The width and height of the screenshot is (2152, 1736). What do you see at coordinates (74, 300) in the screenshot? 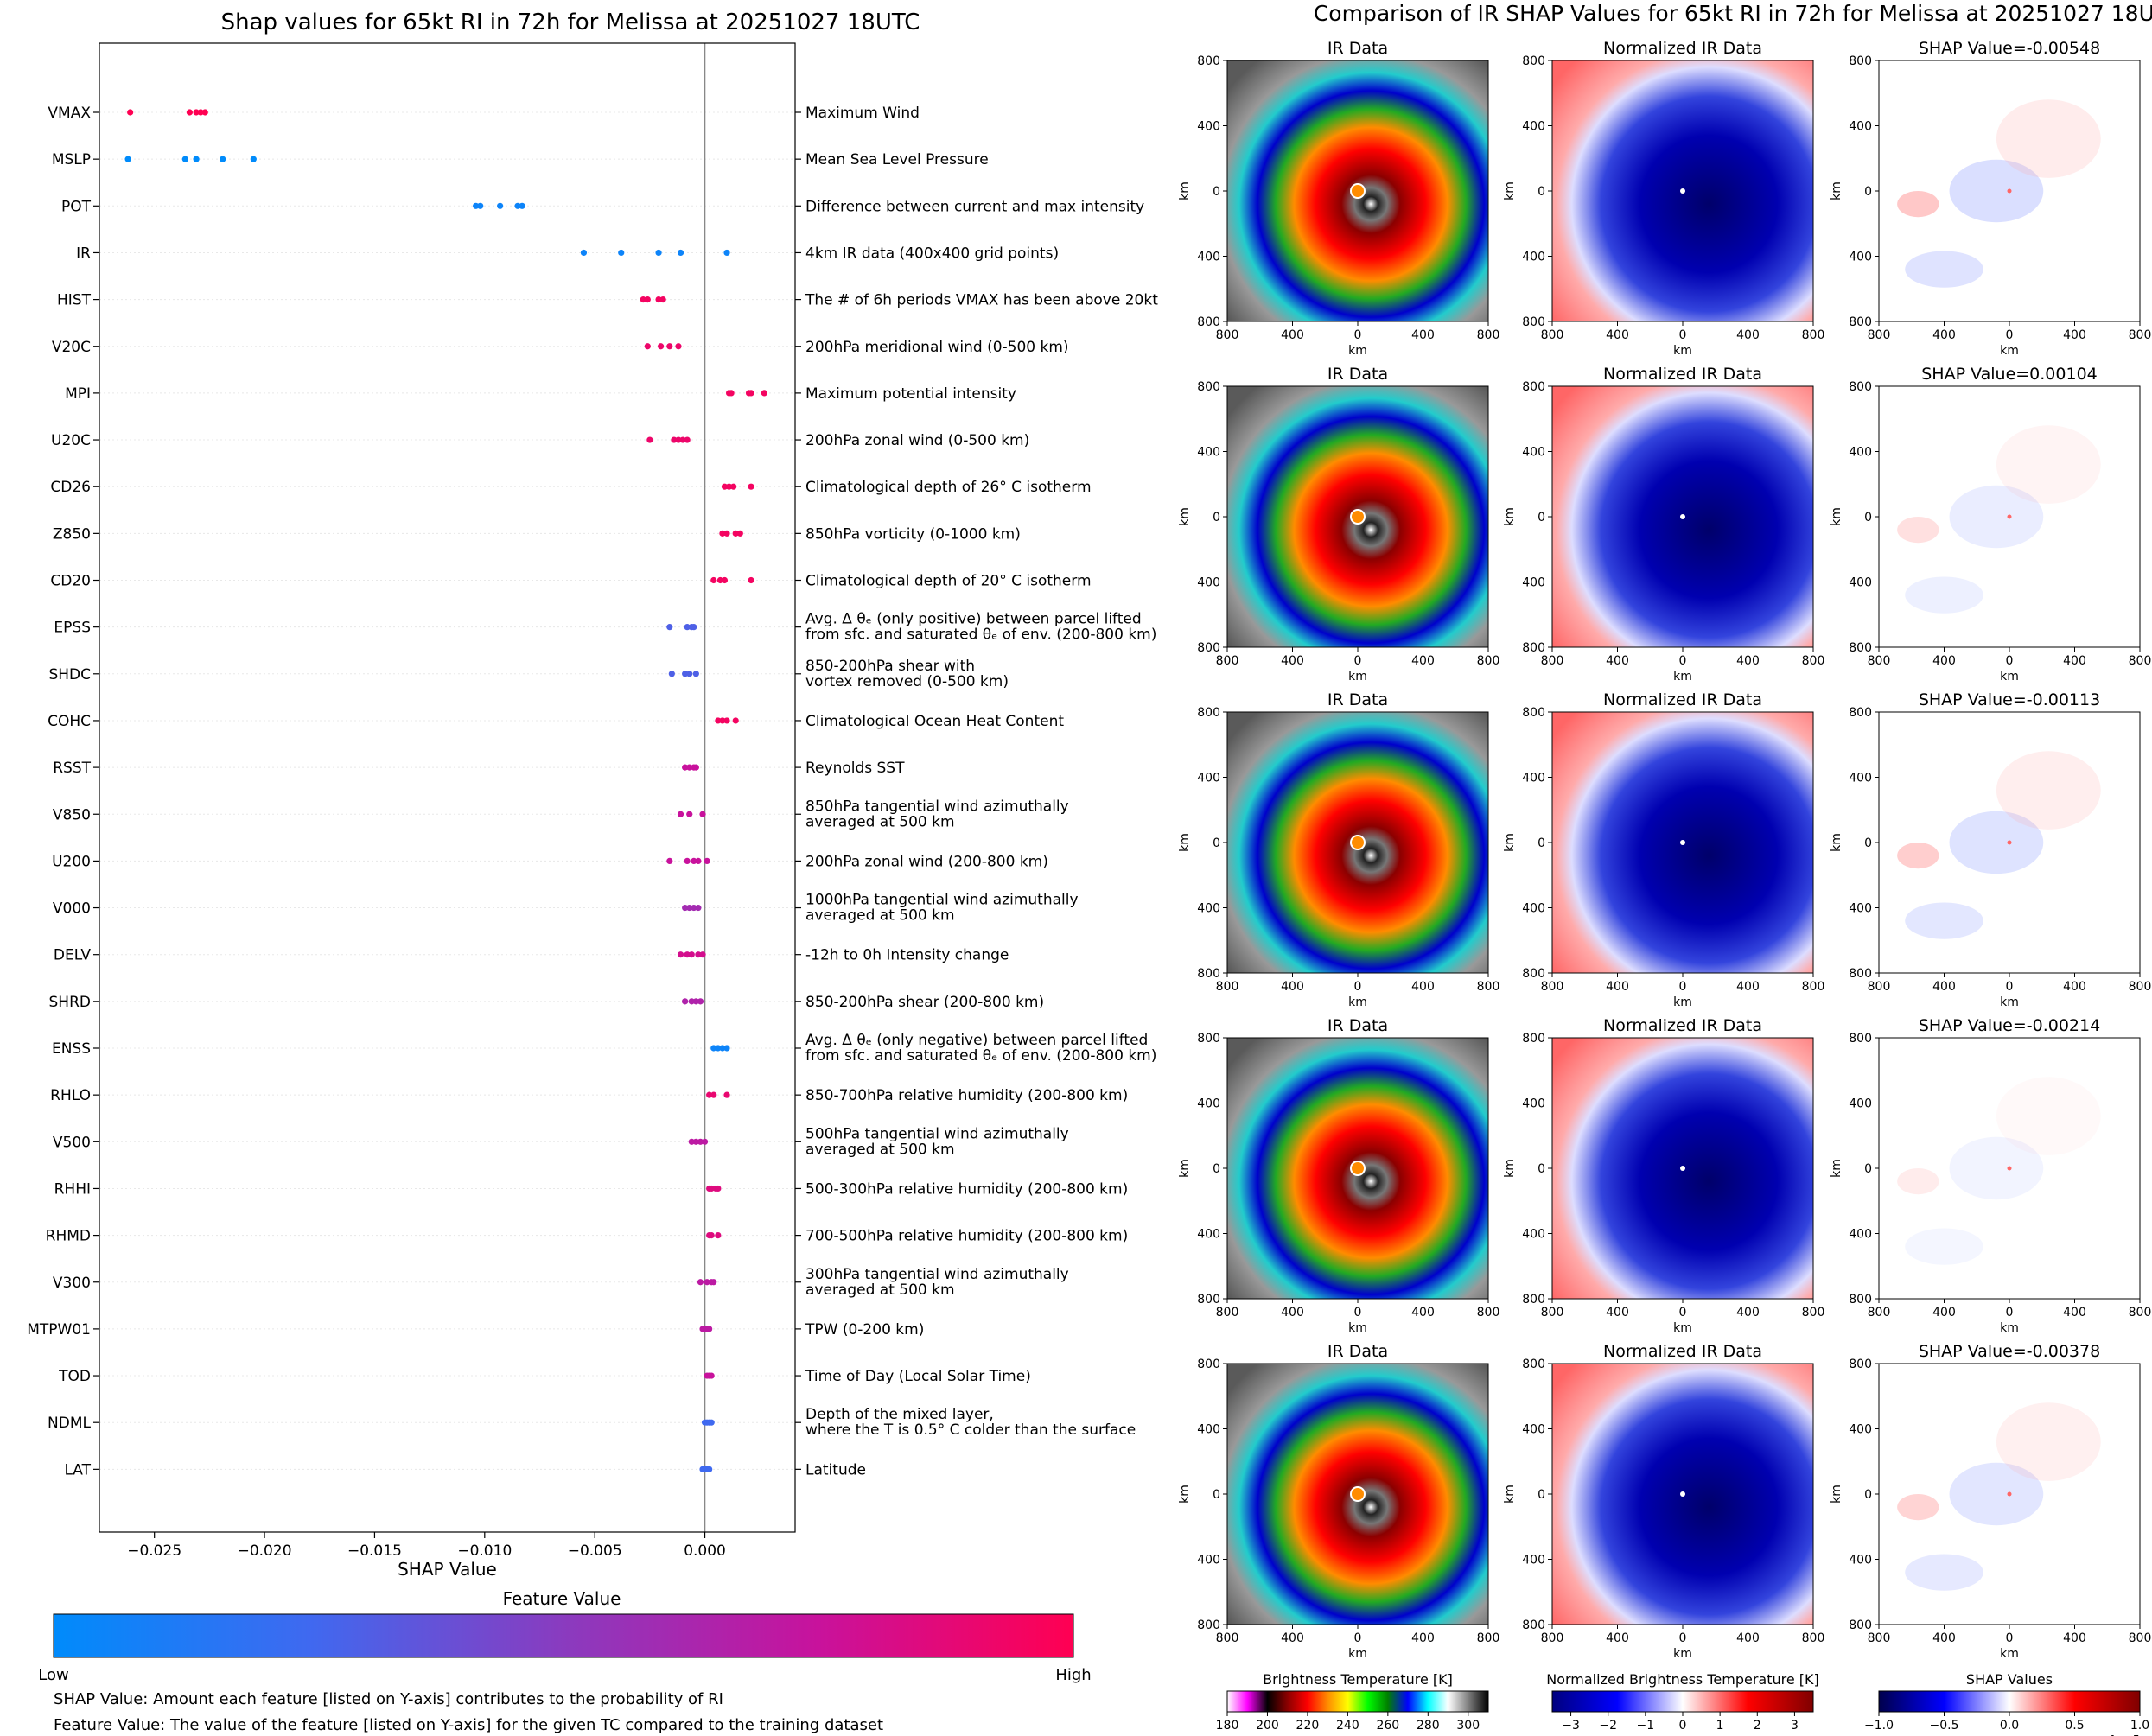
I see `feature-code-label: HIST` at bounding box center [74, 300].